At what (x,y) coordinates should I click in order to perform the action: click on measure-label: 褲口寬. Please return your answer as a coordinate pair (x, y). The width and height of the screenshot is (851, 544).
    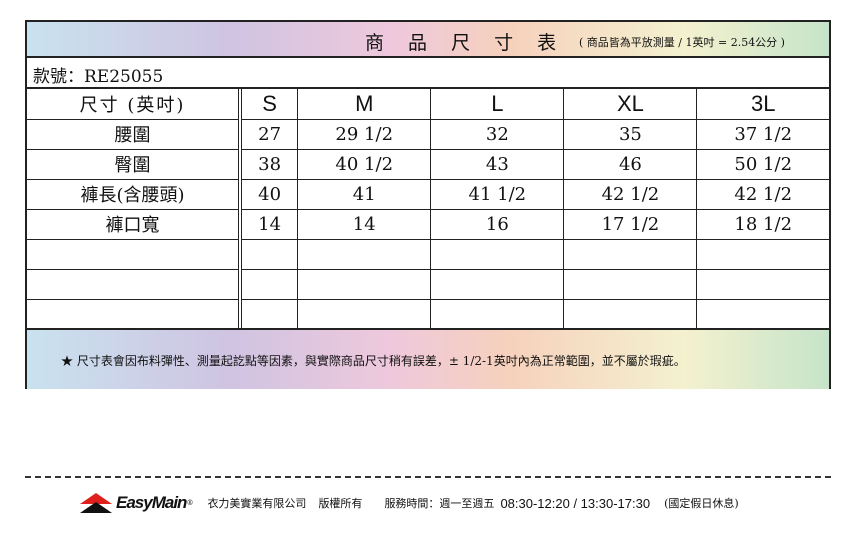
    Looking at the image, I should click on (134, 224).